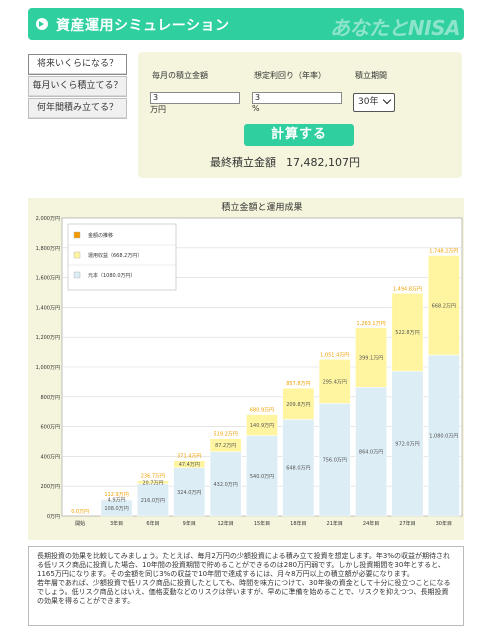 This screenshot has height=630, width=480. Describe the element at coordinates (443, 437) in the screenshot. I see `principal-value-label: 1,080.0万円` at that location.